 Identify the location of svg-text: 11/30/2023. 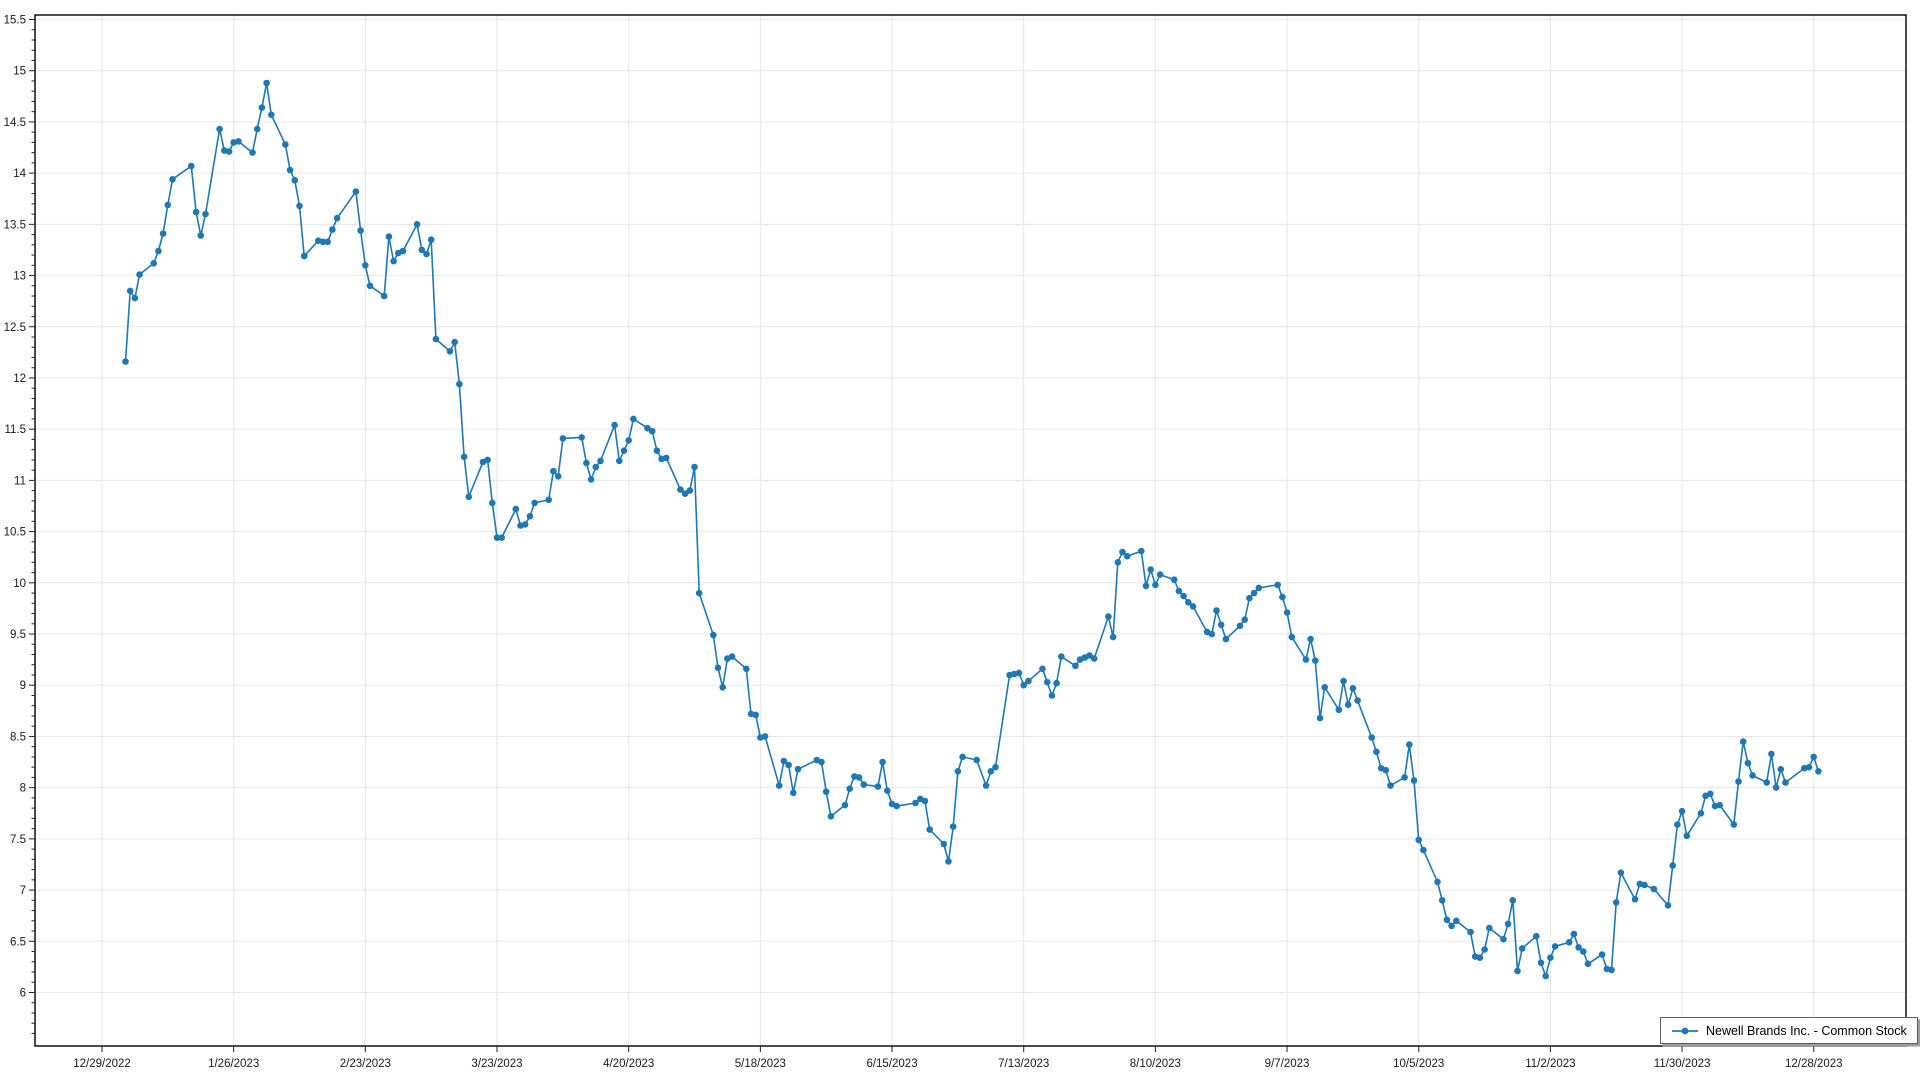
(1682, 1064).